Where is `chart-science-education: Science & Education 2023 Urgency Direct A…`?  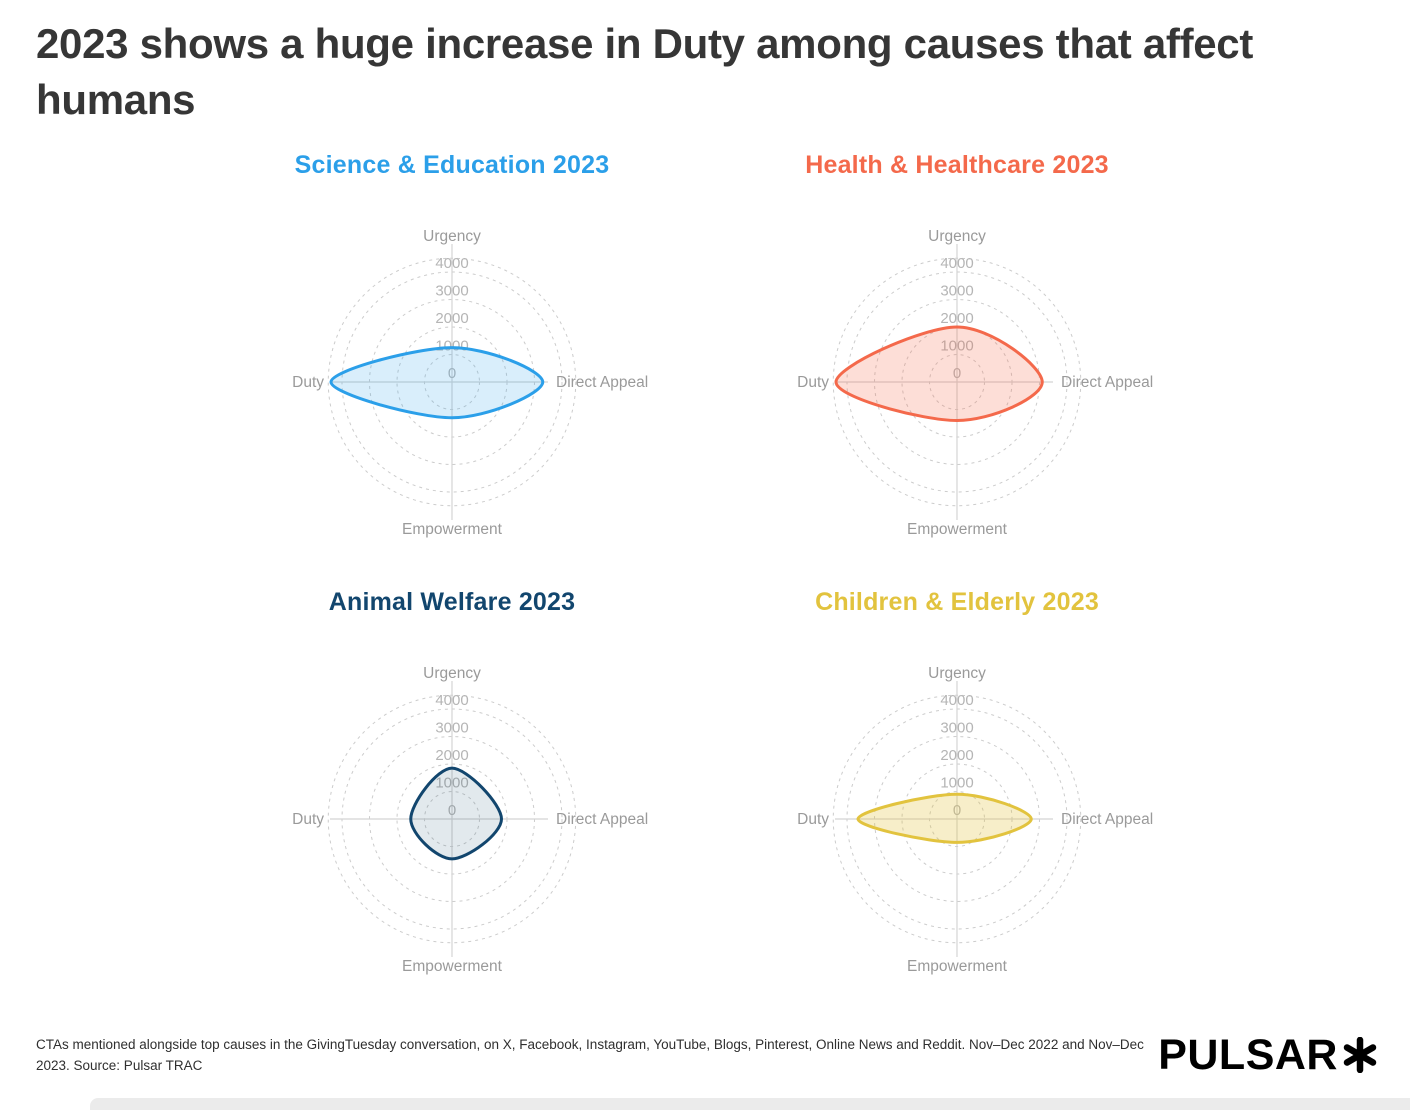
chart-science-education: Science & Education 2023 Urgency Direct A… is located at coordinates (452, 348).